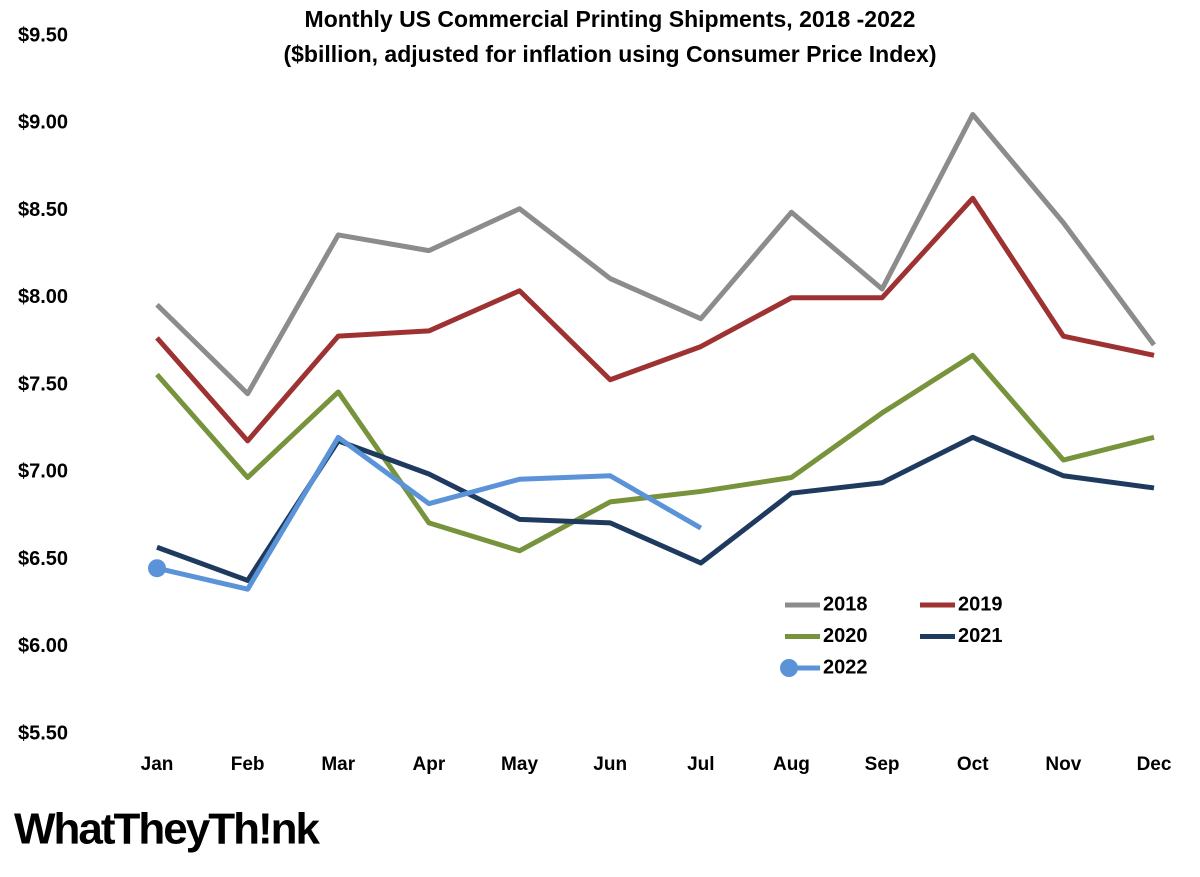 The height and width of the screenshot is (877, 1200). Describe the element at coordinates (43, 210) in the screenshot. I see `y-tick-label: $8.50` at that location.